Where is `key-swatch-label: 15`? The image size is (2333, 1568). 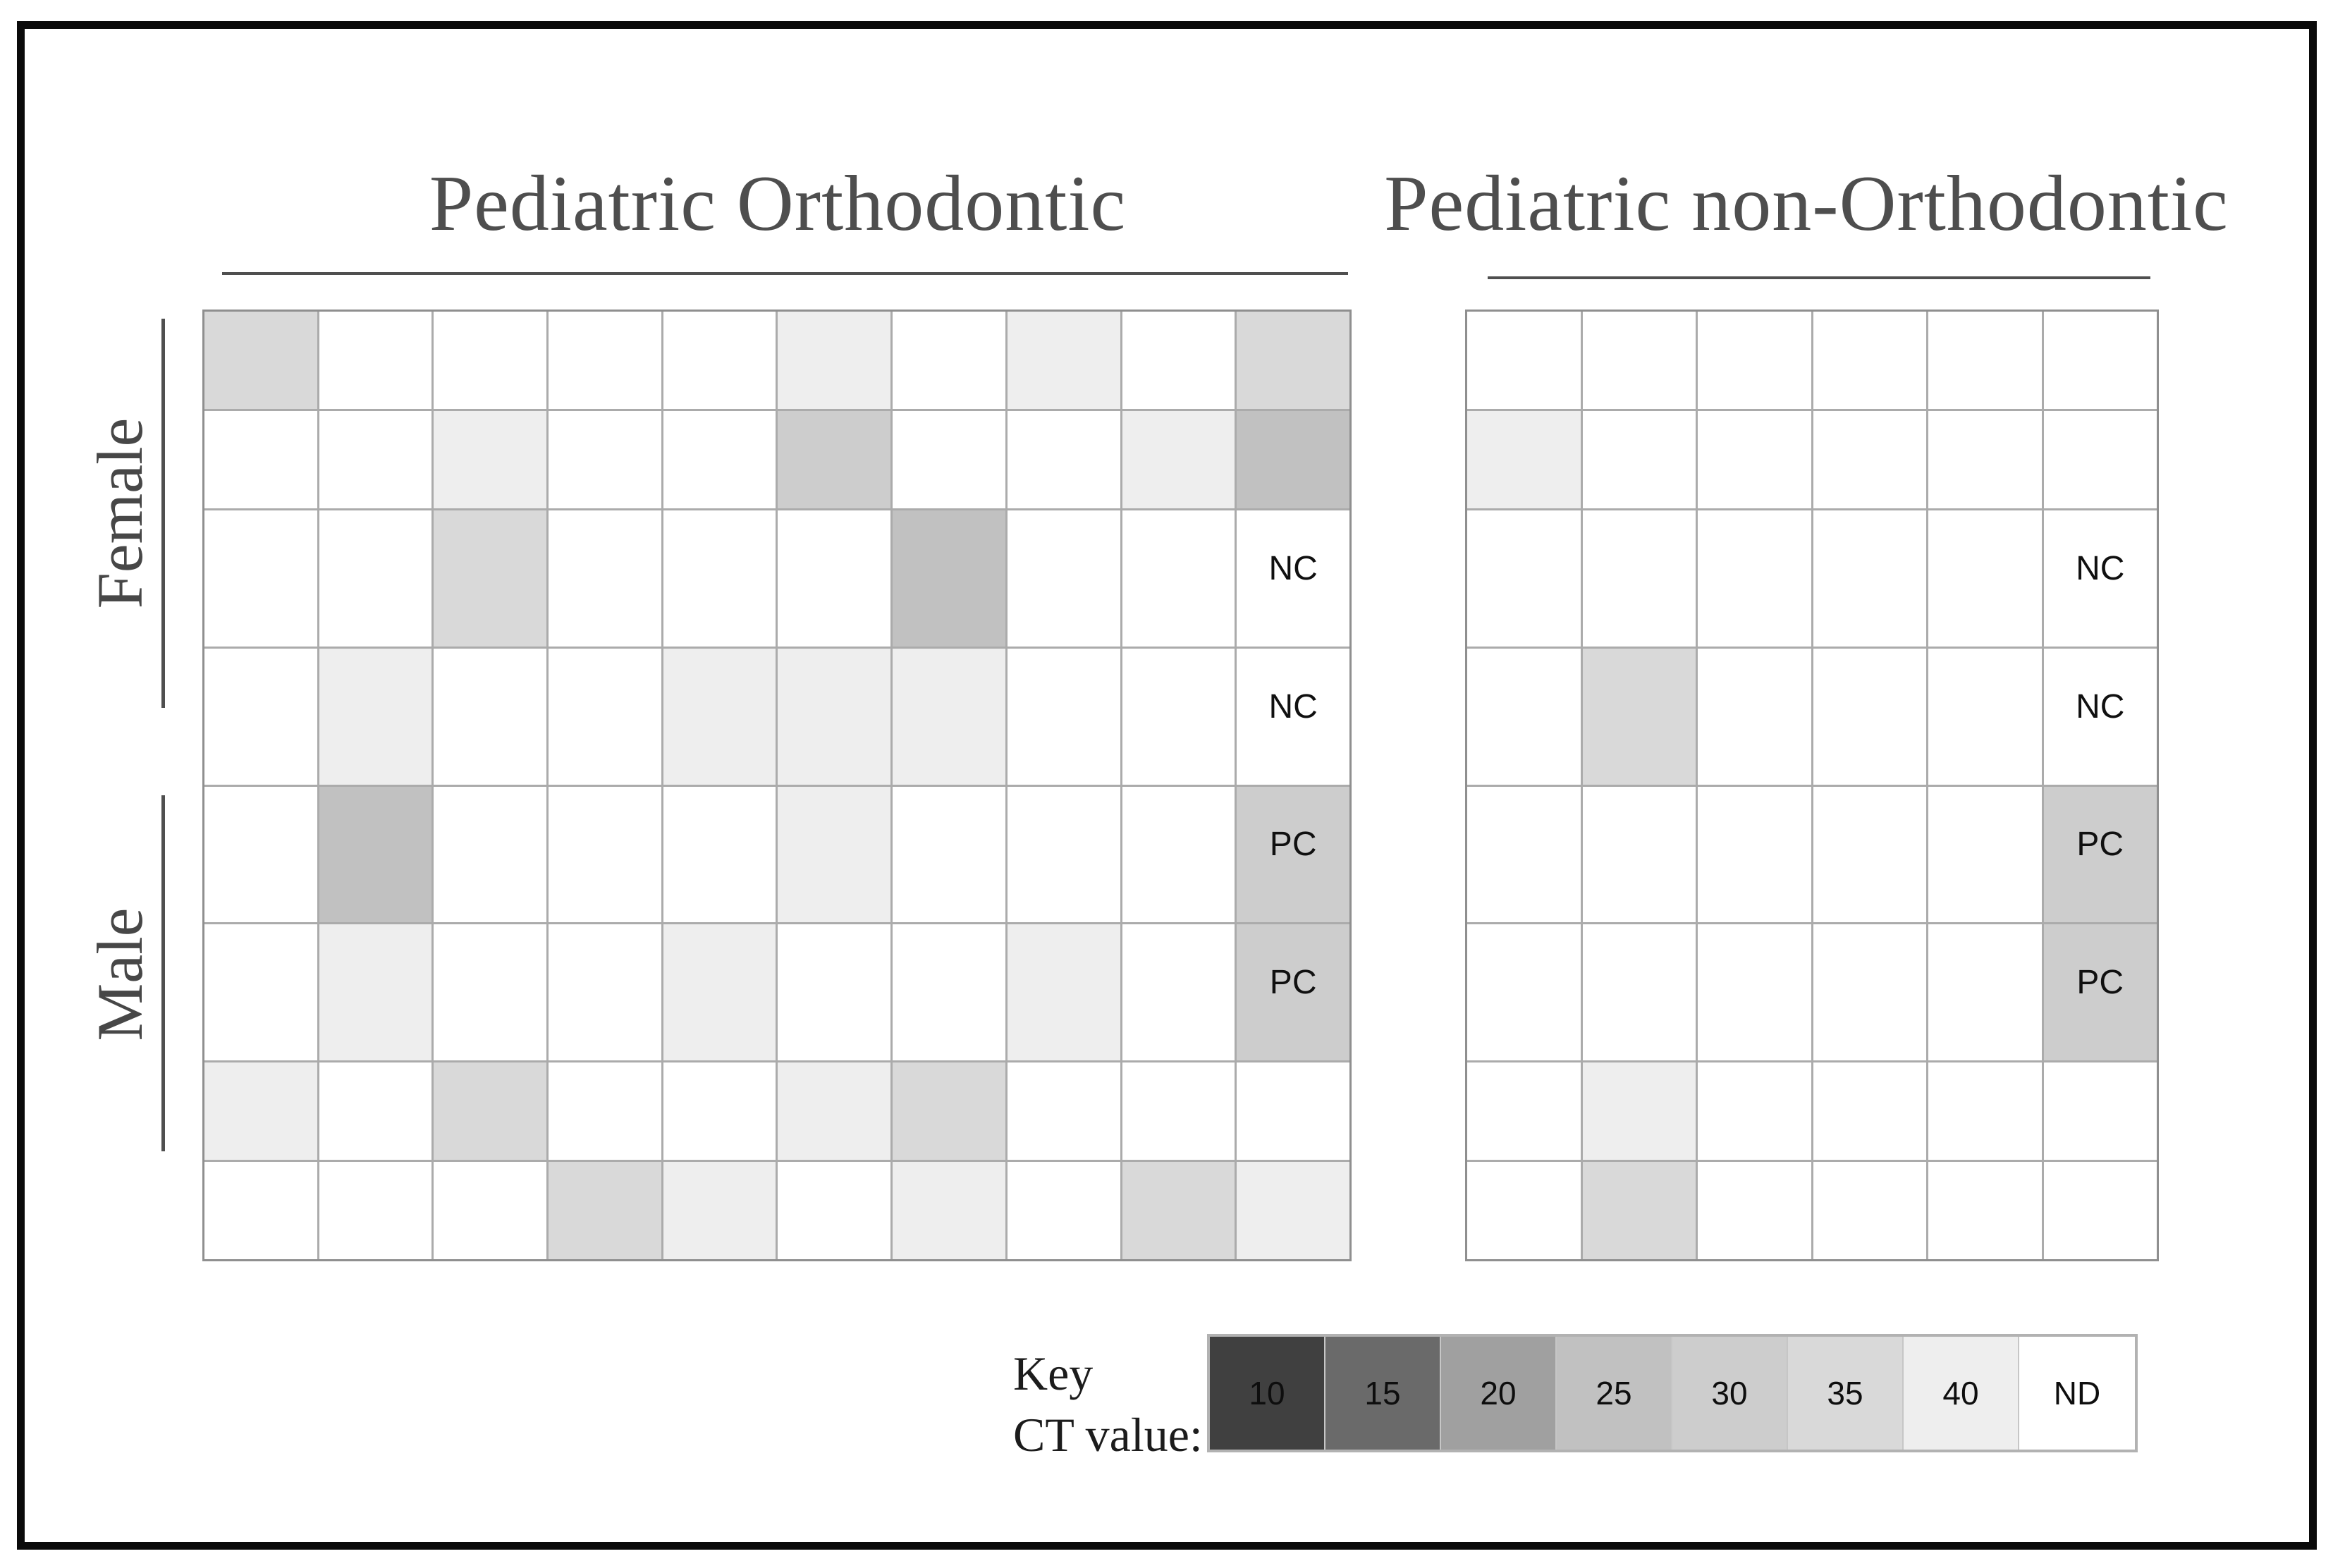 key-swatch-label: 15 is located at coordinates (1382, 1393).